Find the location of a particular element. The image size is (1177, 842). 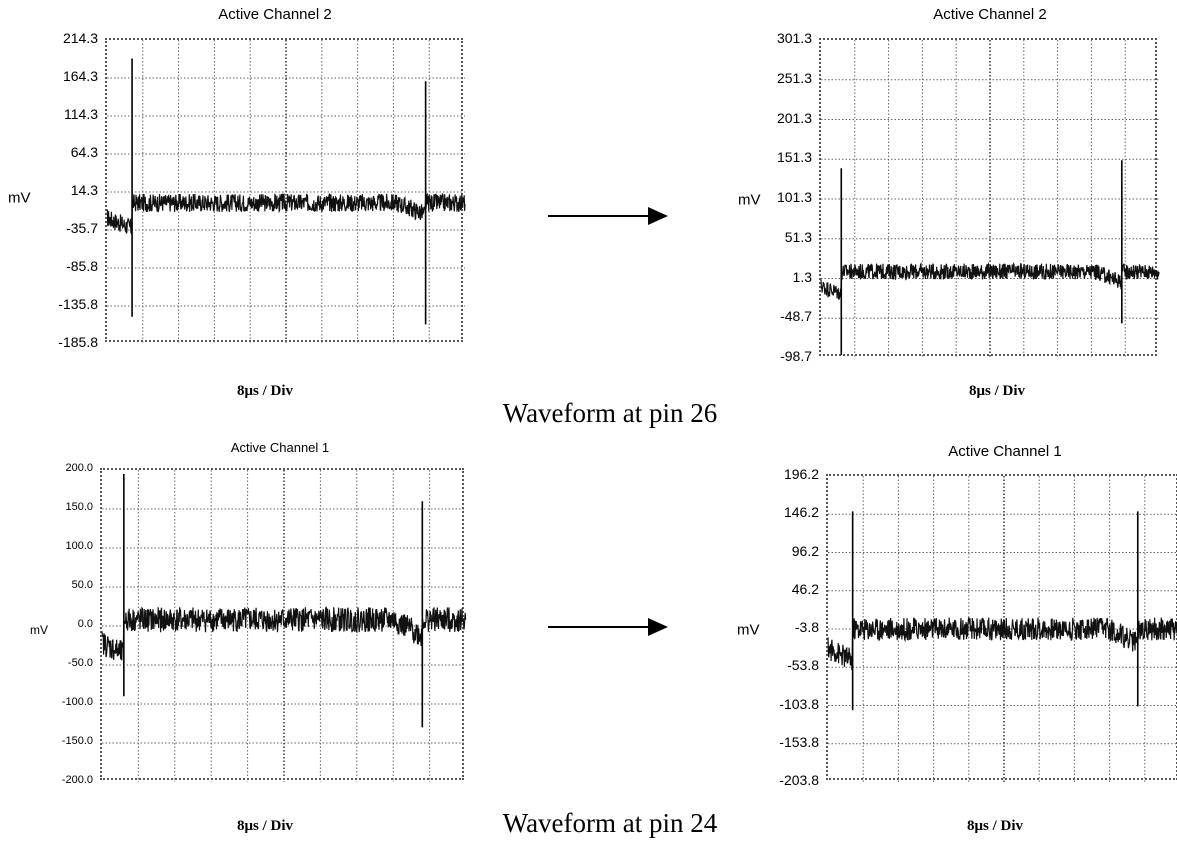

y-tick-label: -85.8 is located at coordinates (82, 266).